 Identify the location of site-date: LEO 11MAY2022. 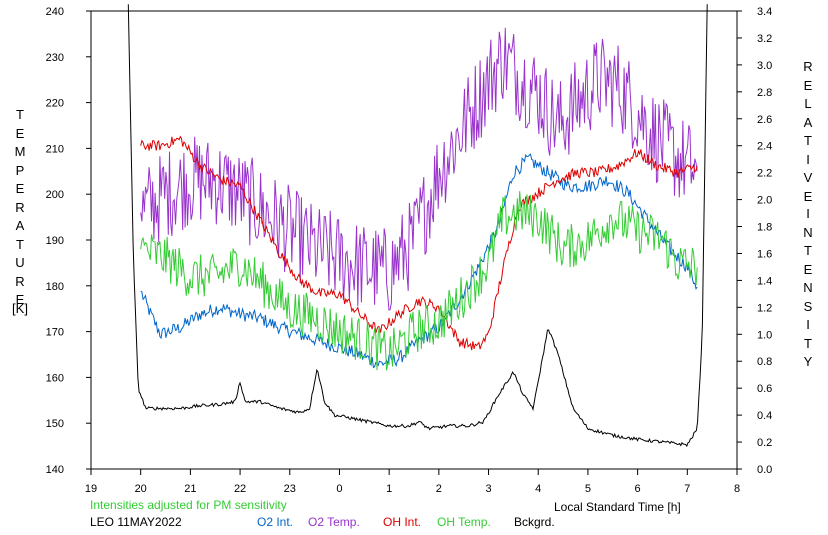
(136, 522).